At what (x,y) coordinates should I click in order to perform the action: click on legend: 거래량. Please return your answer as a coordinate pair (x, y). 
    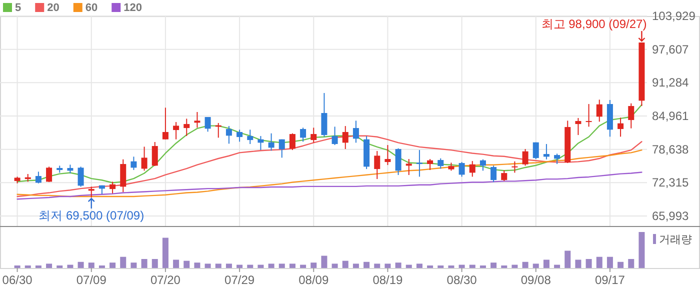
    Looking at the image, I should click on (672, 240).